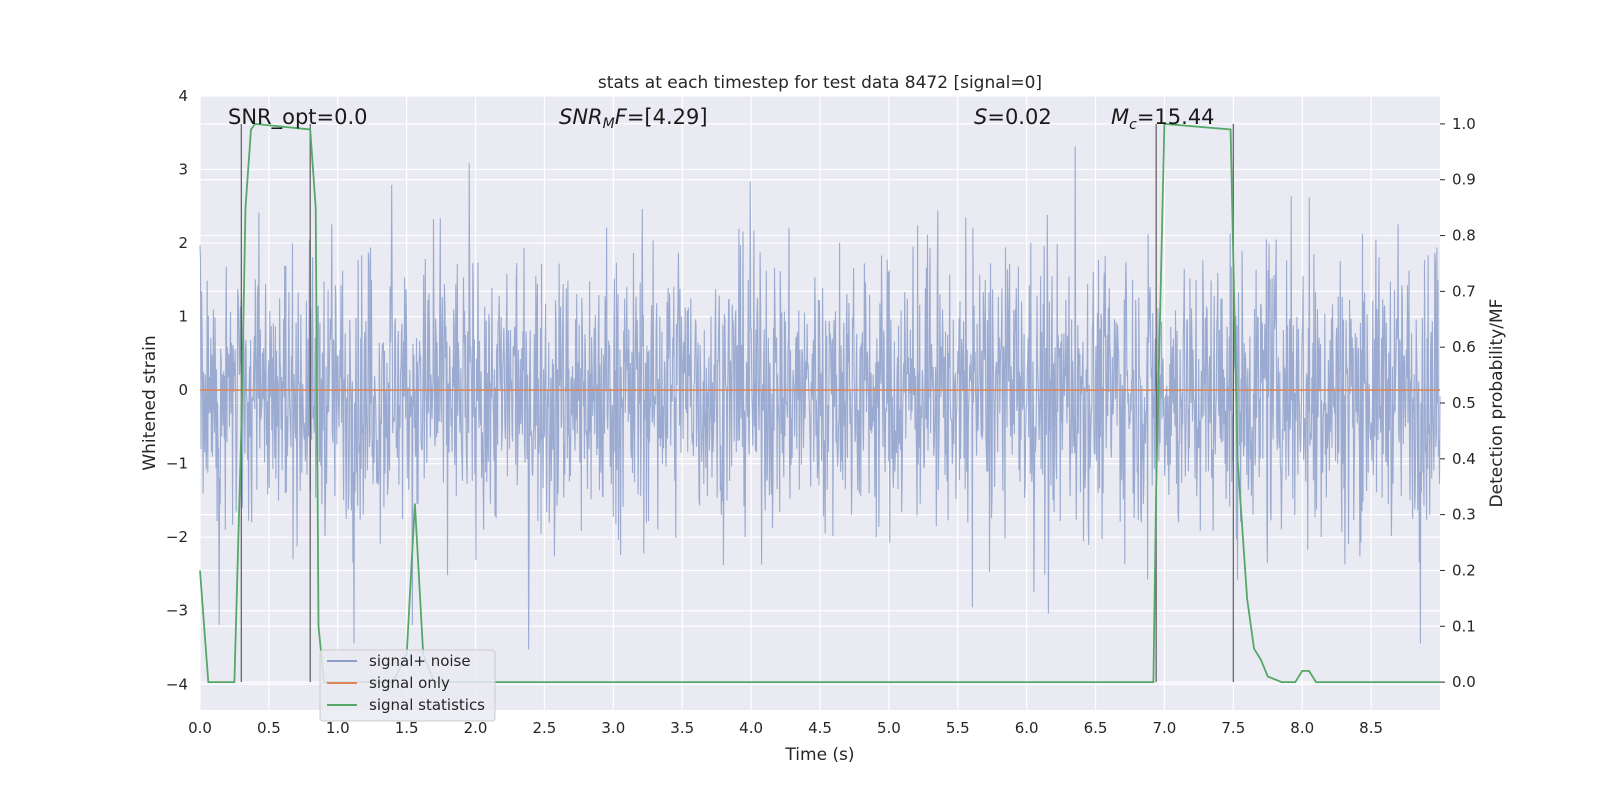 This screenshot has width=1600, height=800. I want to click on x-tick-label: 1.0, so click(338, 728).